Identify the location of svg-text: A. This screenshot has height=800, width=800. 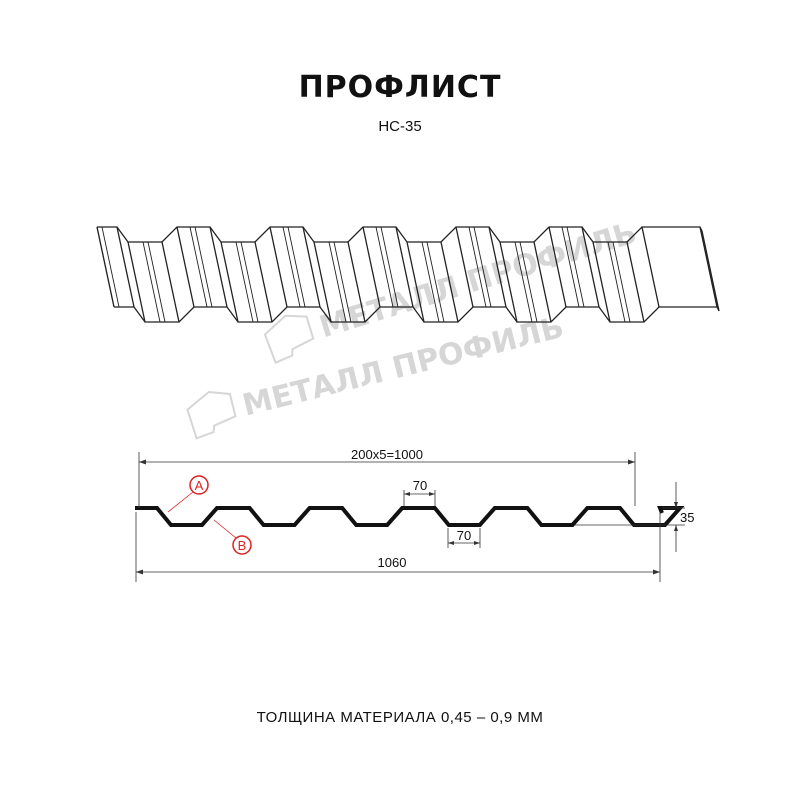
(199, 485).